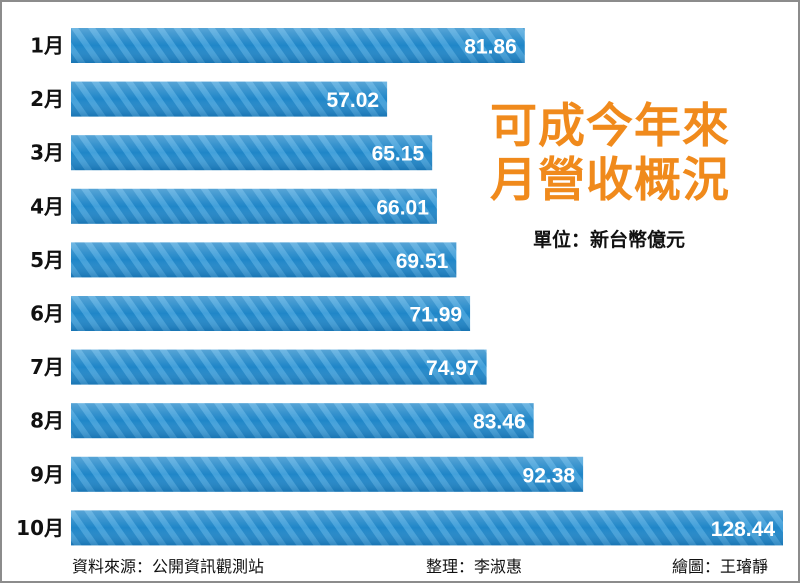  Describe the element at coordinates (549, 475) in the screenshot. I see `value-label: 92.38` at that location.